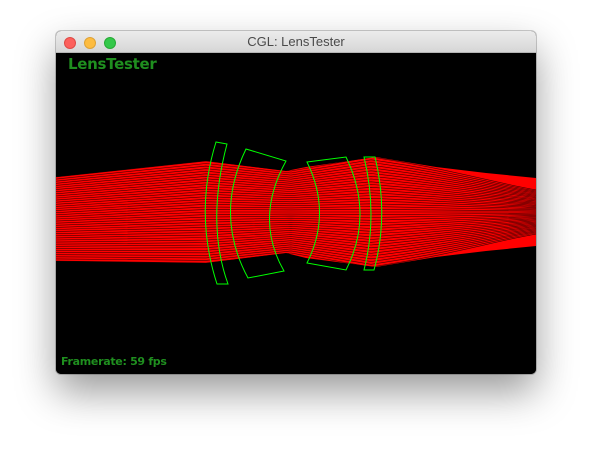 The height and width of the screenshot is (454, 592). I want to click on close-icon, so click(70, 43).